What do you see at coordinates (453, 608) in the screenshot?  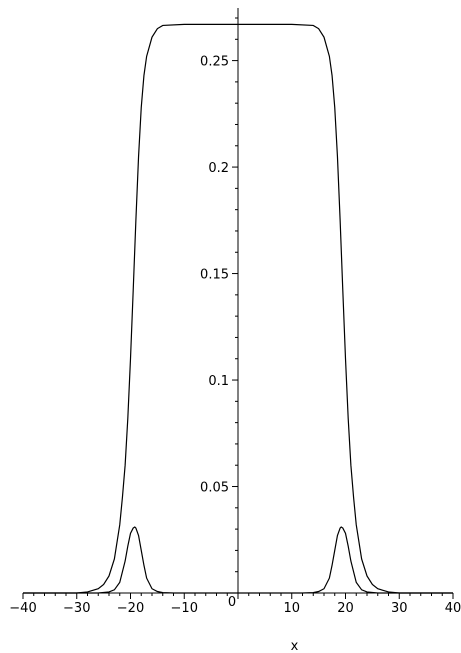 I see `x-tick-label: 40` at bounding box center [453, 608].